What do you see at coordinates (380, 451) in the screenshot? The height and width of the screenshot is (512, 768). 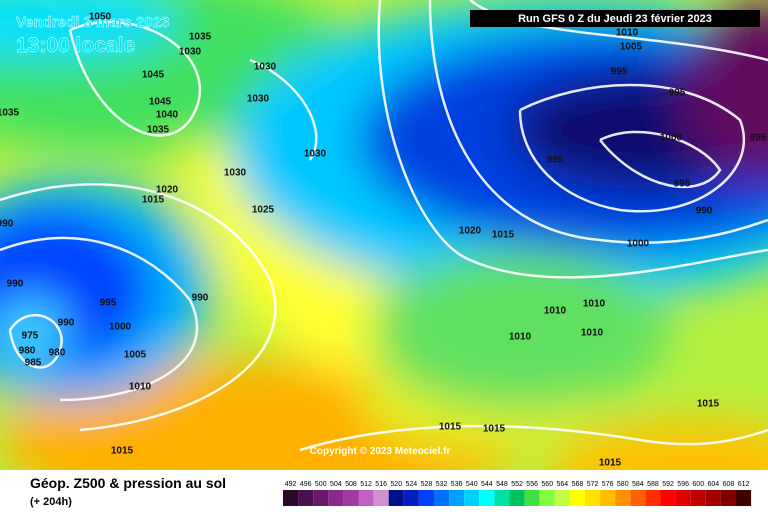 I see `copyright: Copyright © 2023 Meteociel.fr` at bounding box center [380, 451].